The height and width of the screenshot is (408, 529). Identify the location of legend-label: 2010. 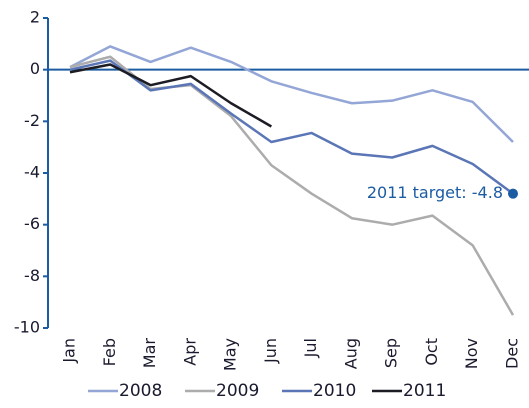
(334, 391).